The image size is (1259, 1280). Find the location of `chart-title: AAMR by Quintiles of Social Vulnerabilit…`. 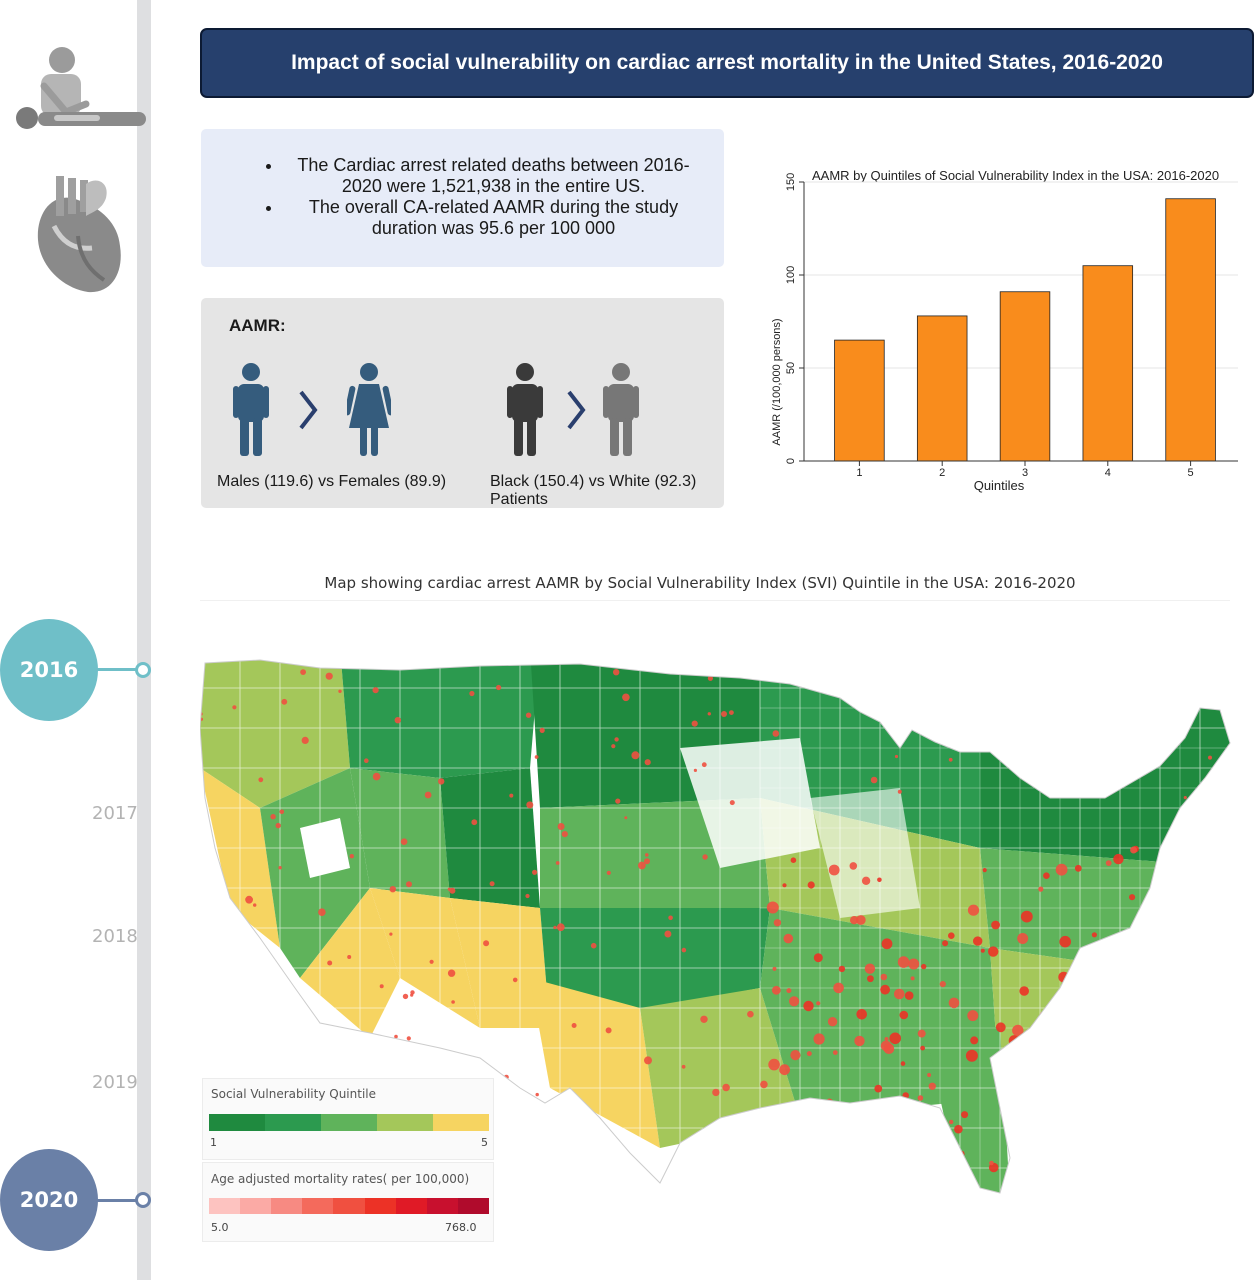

chart-title: AAMR by Quintiles of Social Vulnerabilit… is located at coordinates (1015, 175).